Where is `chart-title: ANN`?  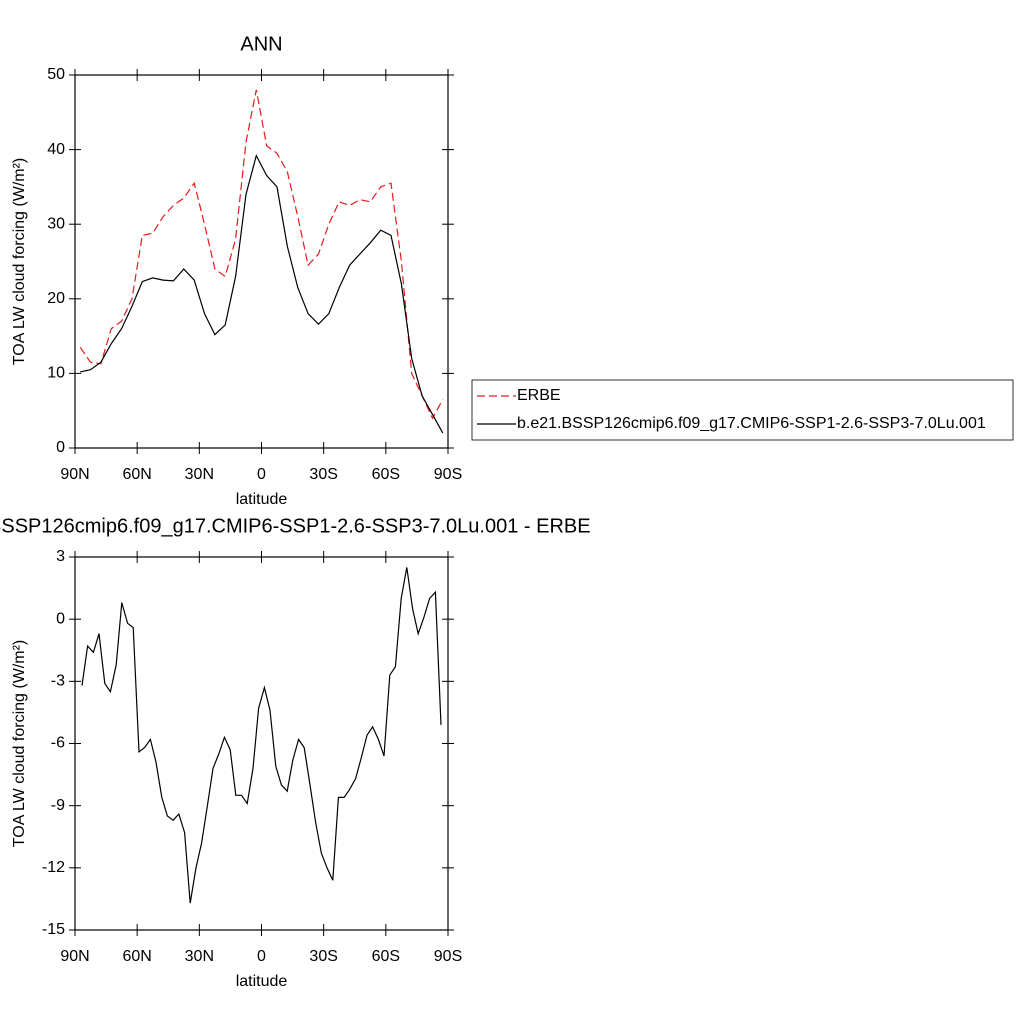 chart-title: ANN is located at coordinates (261, 44).